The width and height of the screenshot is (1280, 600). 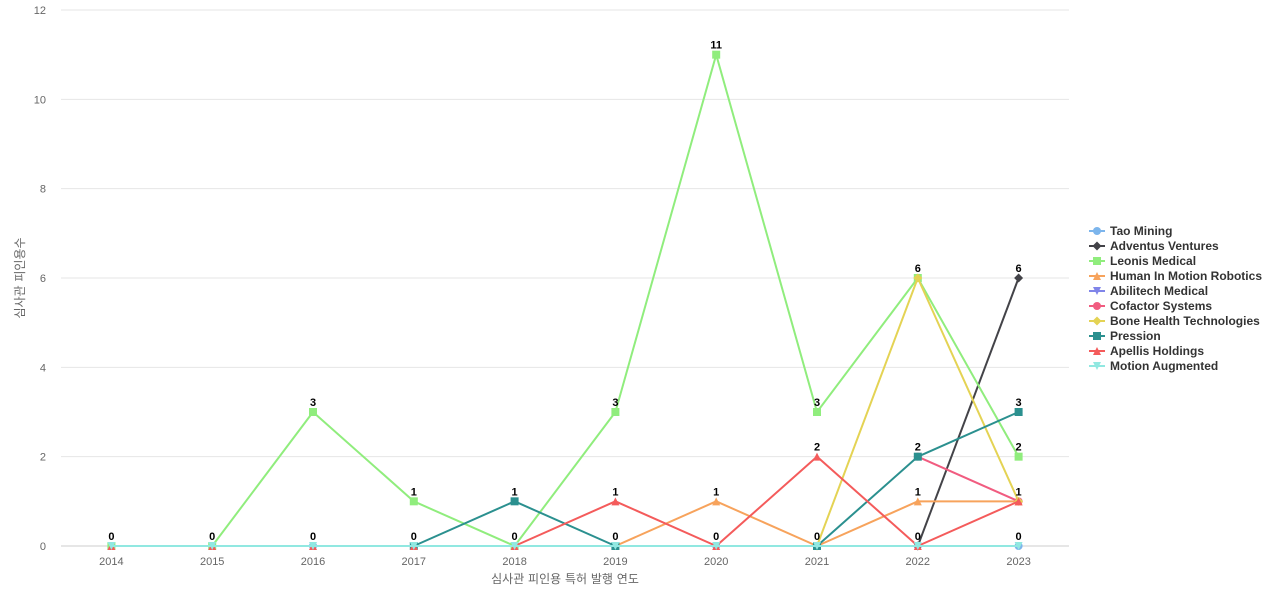 I want to click on y-tick-label: 2, so click(x=43, y=458).